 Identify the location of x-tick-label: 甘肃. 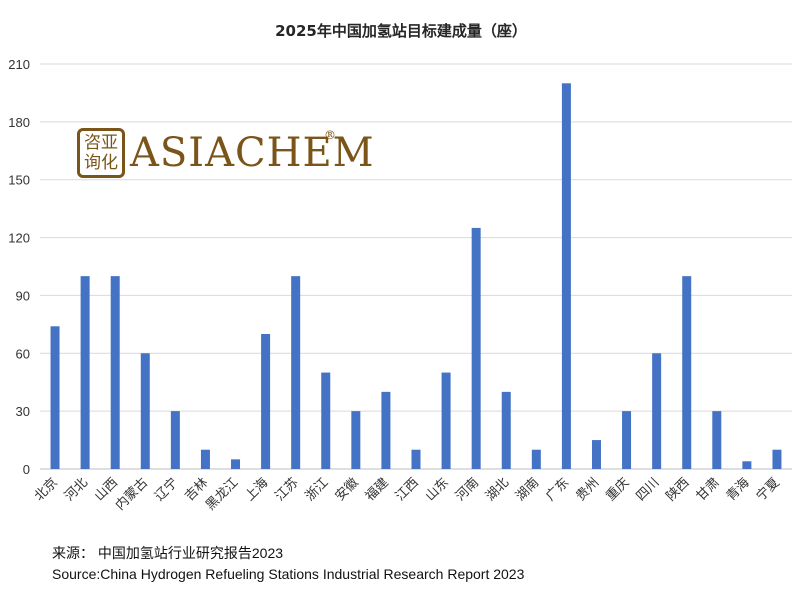
(708, 489).